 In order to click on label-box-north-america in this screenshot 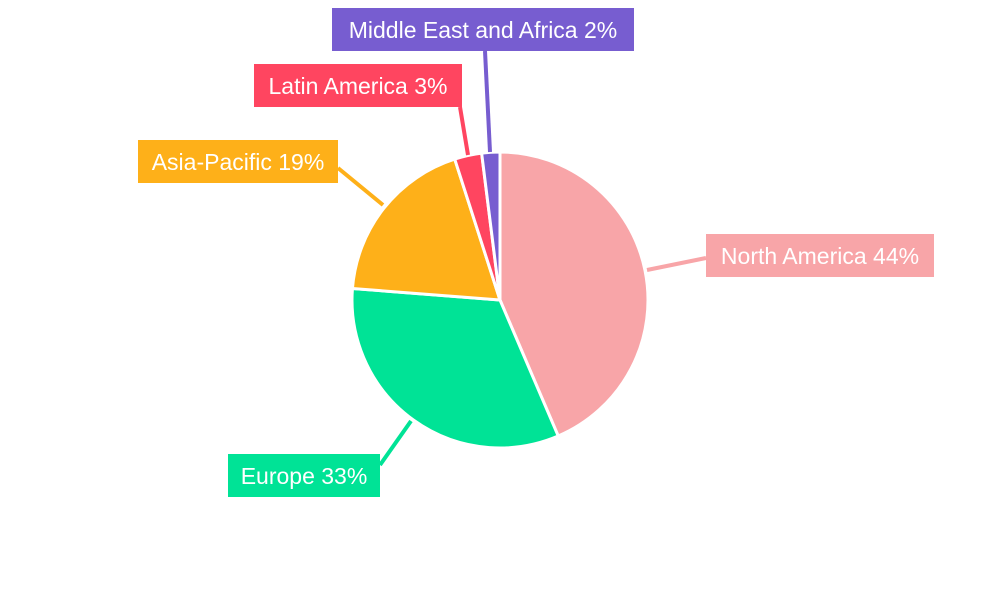, I will do `click(820, 255)`.